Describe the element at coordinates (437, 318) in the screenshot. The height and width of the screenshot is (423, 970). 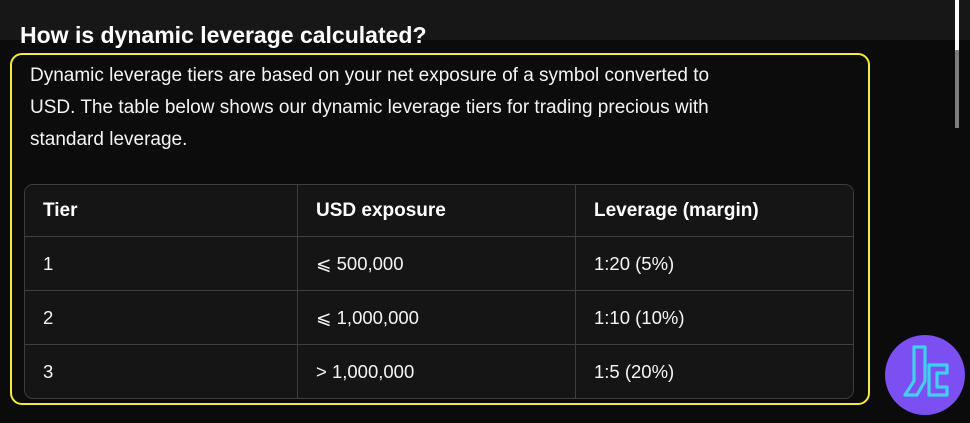
I see `table-cell-usd-exposure: ⩽ 1,000,000` at that location.